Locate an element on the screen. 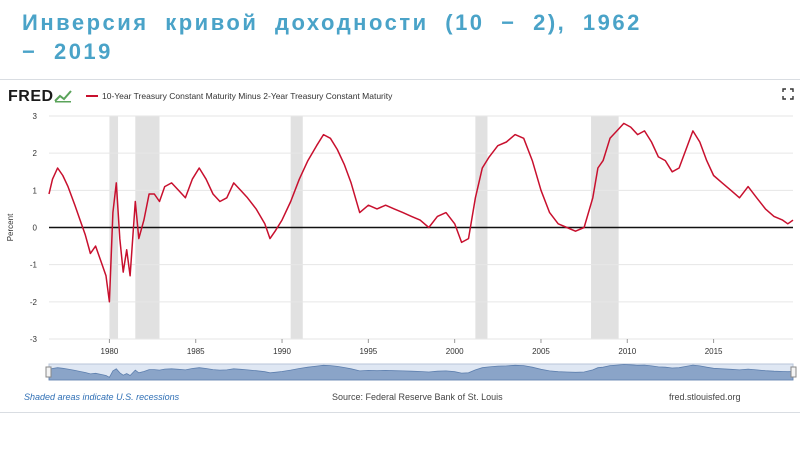 Image resolution: width=800 pixels, height=450 pixels. navigator-series is located at coordinates (421, 372).